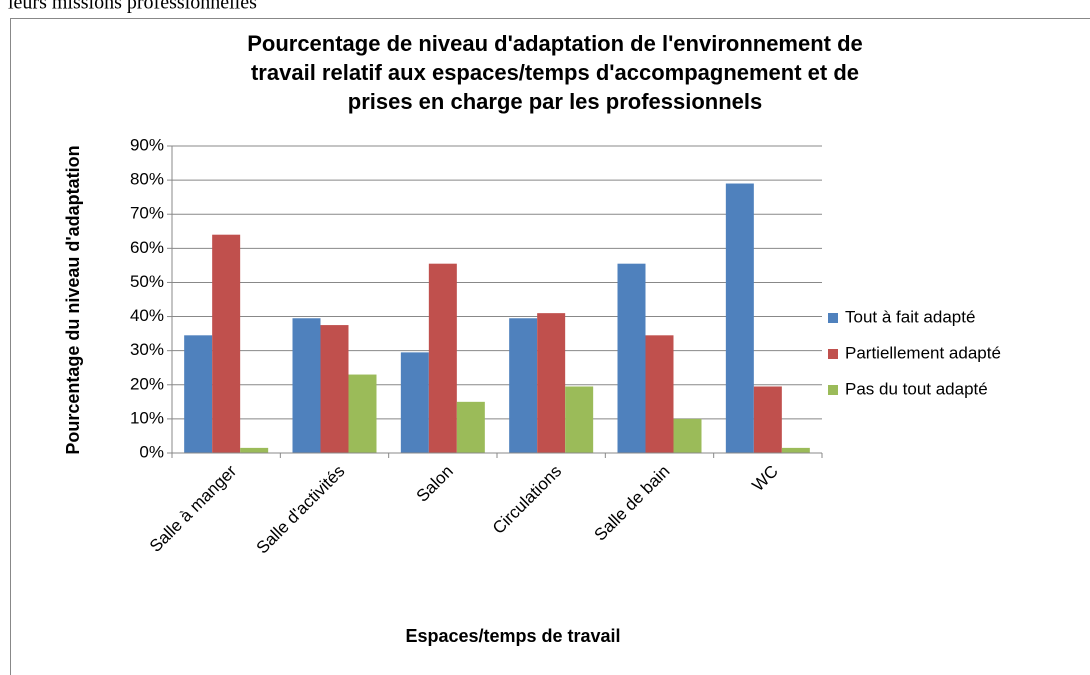 This screenshot has width=1090, height=675. I want to click on legend-label: Tout à fait adapté, so click(910, 316).